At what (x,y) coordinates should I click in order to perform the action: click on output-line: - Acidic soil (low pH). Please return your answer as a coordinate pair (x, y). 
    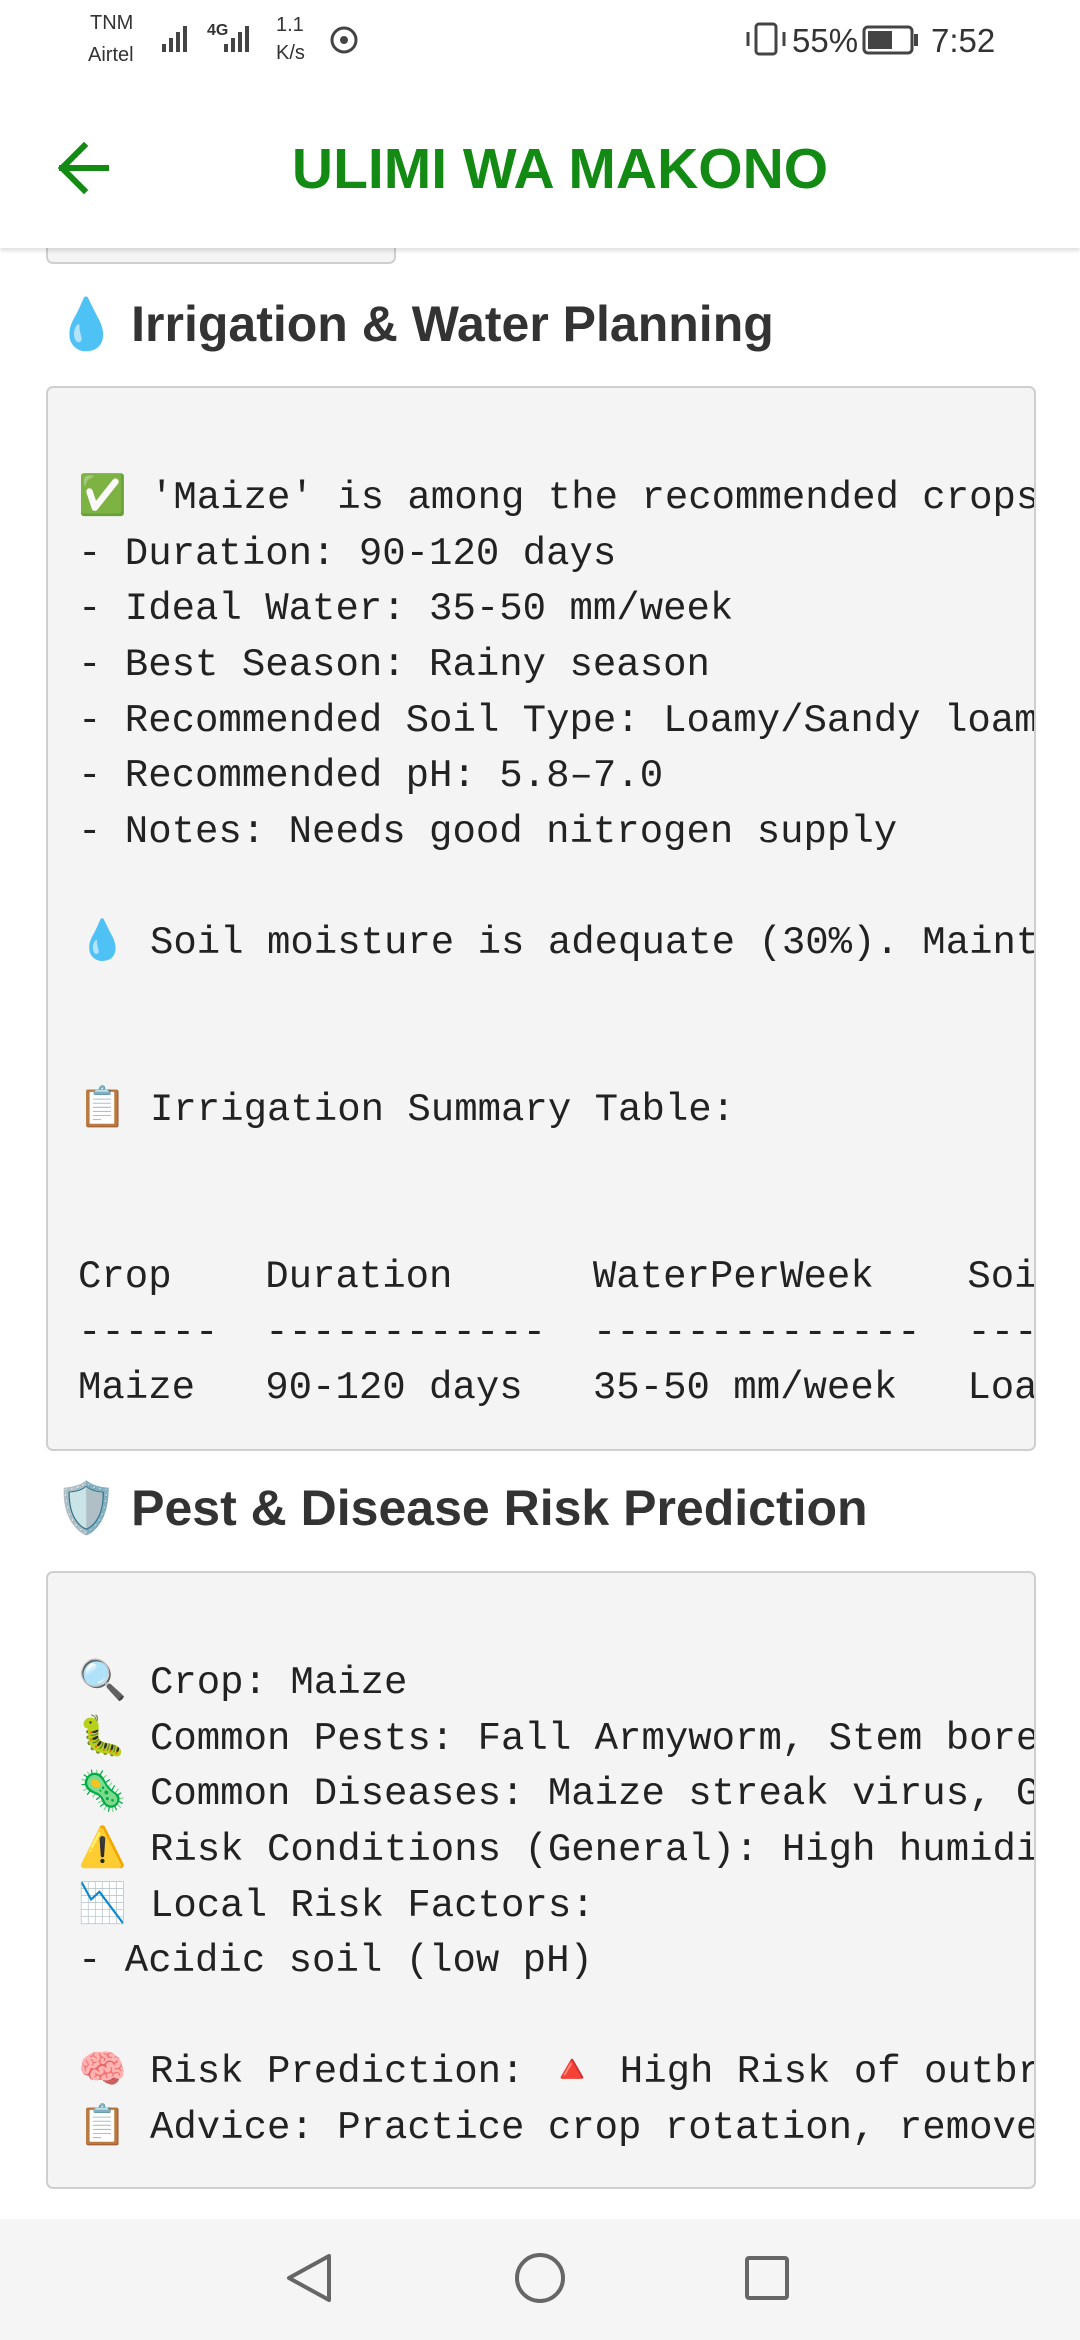
    Looking at the image, I should click on (335, 1961).